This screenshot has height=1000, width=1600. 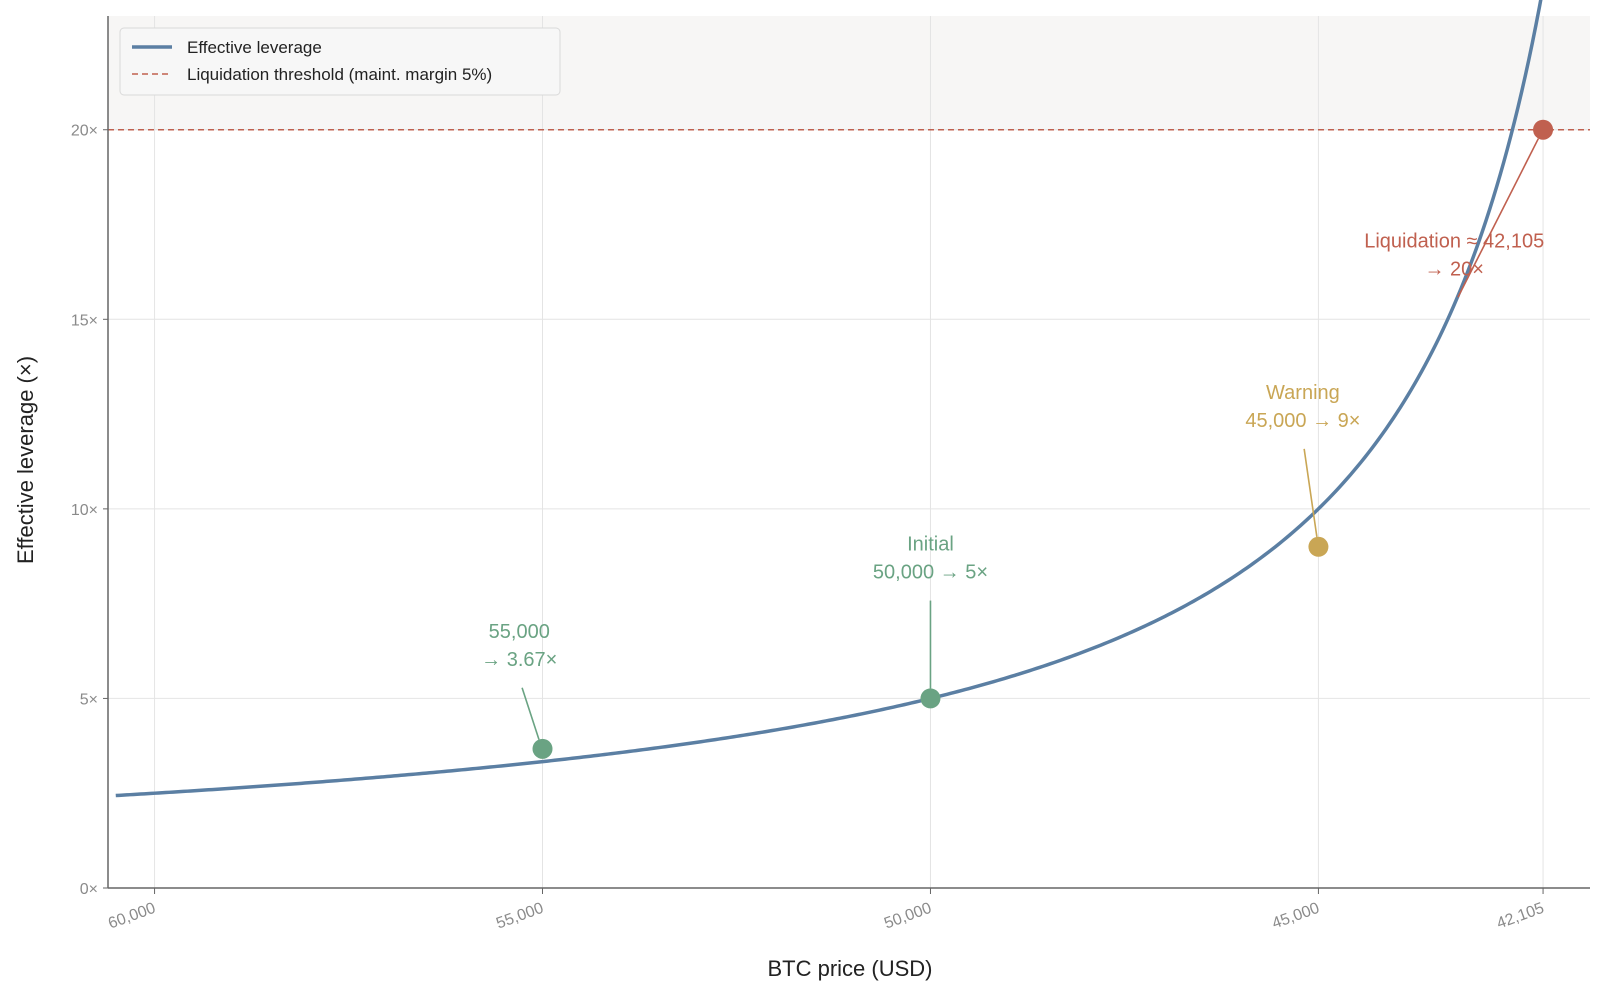 I want to click on annotation-label-2: 45,000 → 9×, so click(x=1302, y=421).